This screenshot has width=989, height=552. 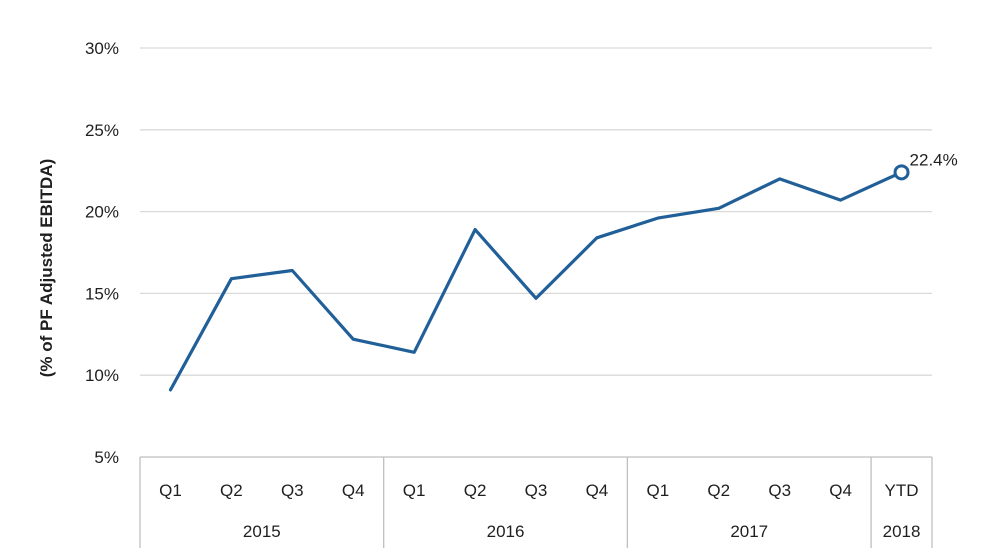 What do you see at coordinates (902, 490) in the screenshot?
I see `x-tick-label: YTD` at bounding box center [902, 490].